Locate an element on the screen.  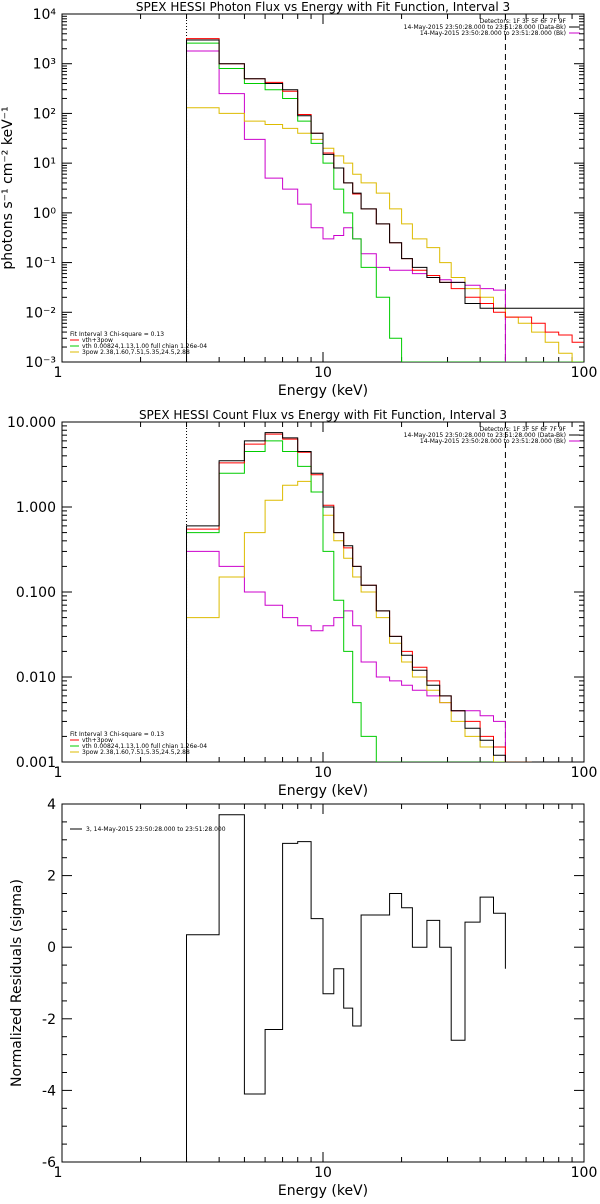
y-tick-label: 1.000 is located at coordinates (36, 508).